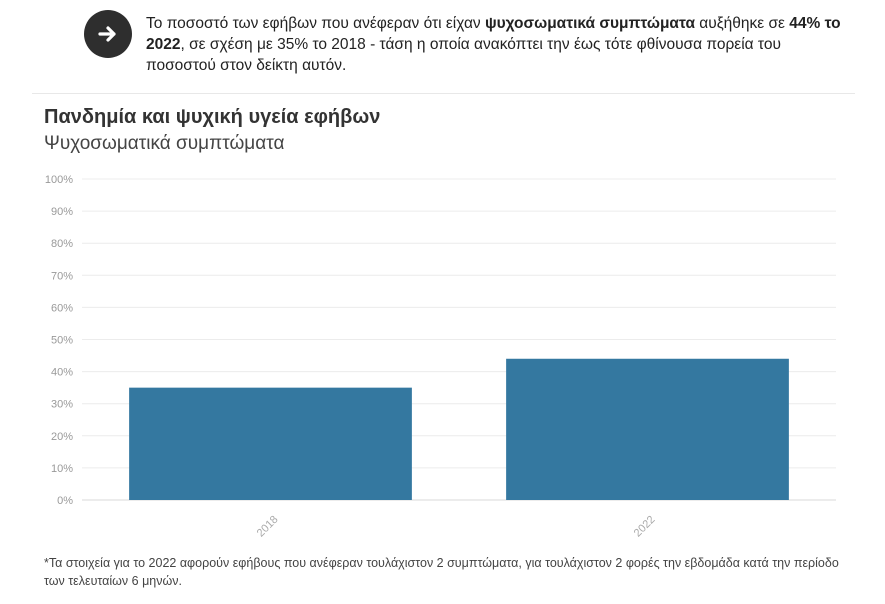 The image size is (885, 604). Describe the element at coordinates (62, 405) in the screenshot. I see `y-tick-label: 30%` at that location.